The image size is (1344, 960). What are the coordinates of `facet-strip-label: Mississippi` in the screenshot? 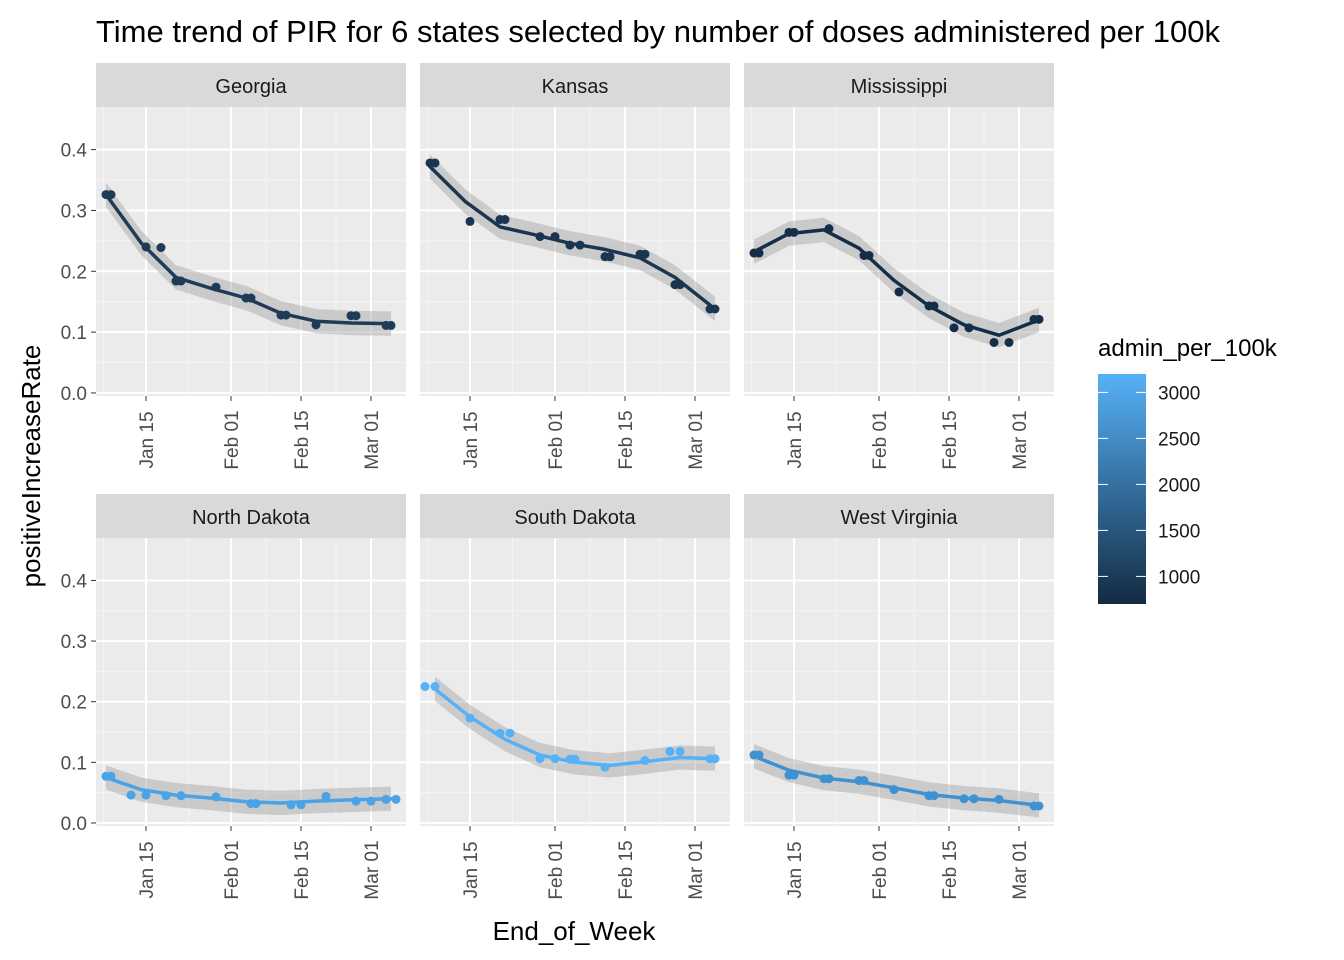 It's located at (899, 87).